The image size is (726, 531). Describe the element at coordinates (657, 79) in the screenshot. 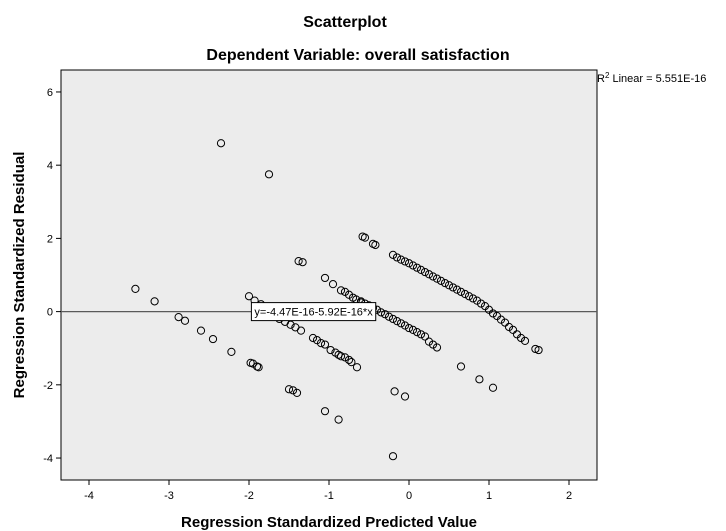

I see `r2-suffix: Linear = 5.551E-16` at that location.